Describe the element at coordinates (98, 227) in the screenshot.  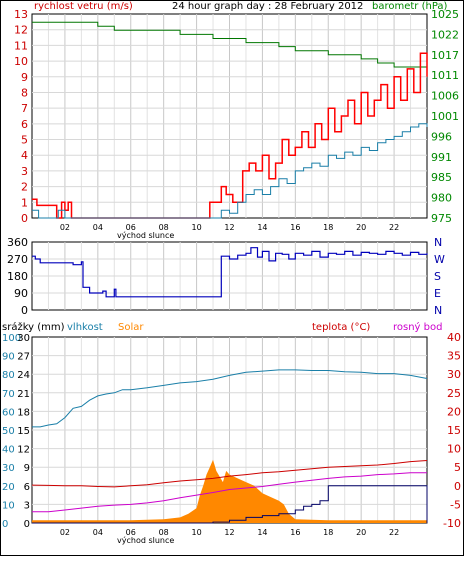
I see `x-tick-label: 04` at that location.